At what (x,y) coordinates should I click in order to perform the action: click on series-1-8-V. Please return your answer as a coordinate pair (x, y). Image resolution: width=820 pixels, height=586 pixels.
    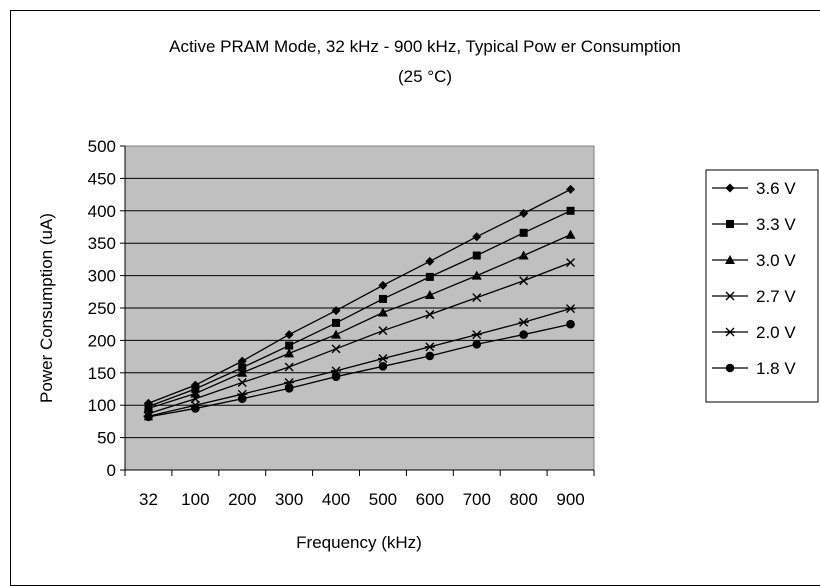
    Looking at the image, I should click on (359, 370).